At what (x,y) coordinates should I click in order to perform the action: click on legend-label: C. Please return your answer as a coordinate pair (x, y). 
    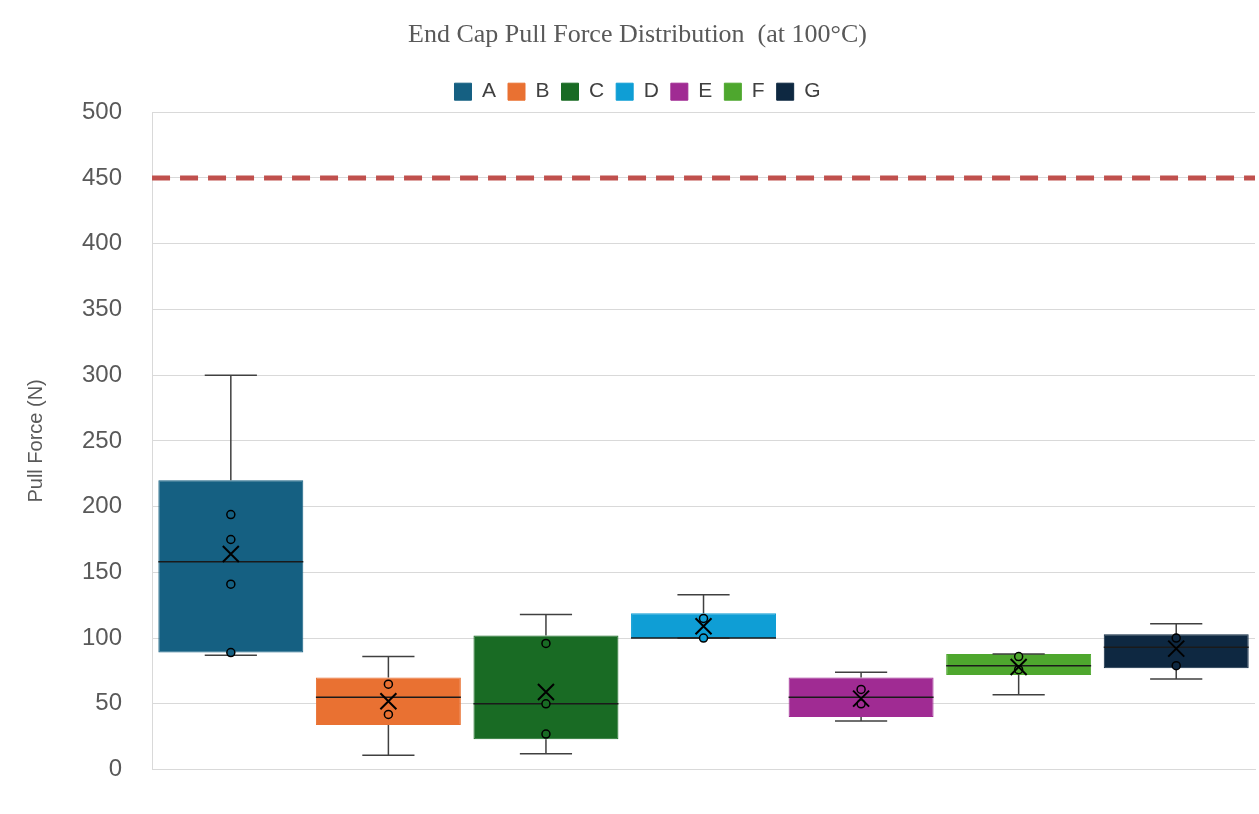
    Looking at the image, I should click on (597, 90).